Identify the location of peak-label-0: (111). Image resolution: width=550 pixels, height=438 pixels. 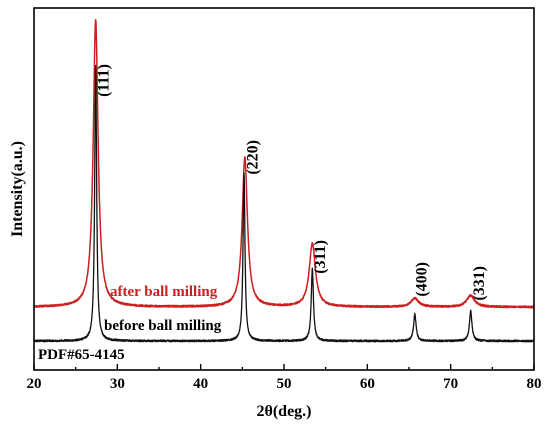
(103, 80).